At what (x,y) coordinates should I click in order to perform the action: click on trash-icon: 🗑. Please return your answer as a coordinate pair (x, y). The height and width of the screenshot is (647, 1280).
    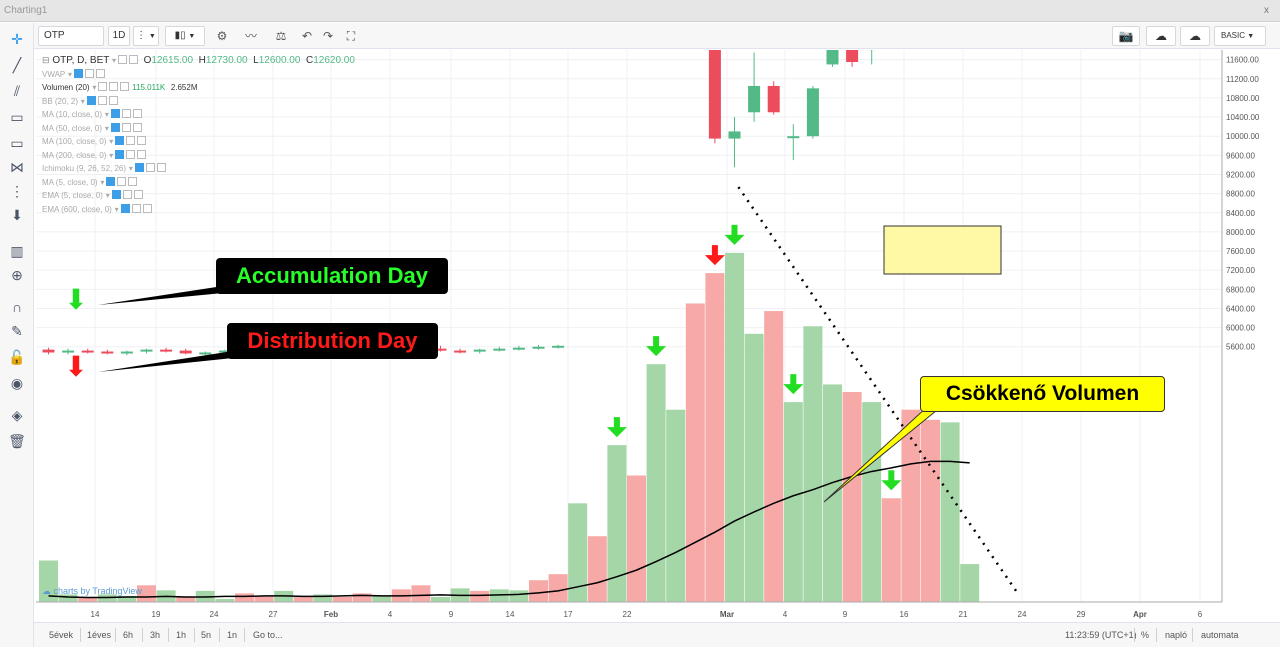
    Looking at the image, I should click on (17, 441).